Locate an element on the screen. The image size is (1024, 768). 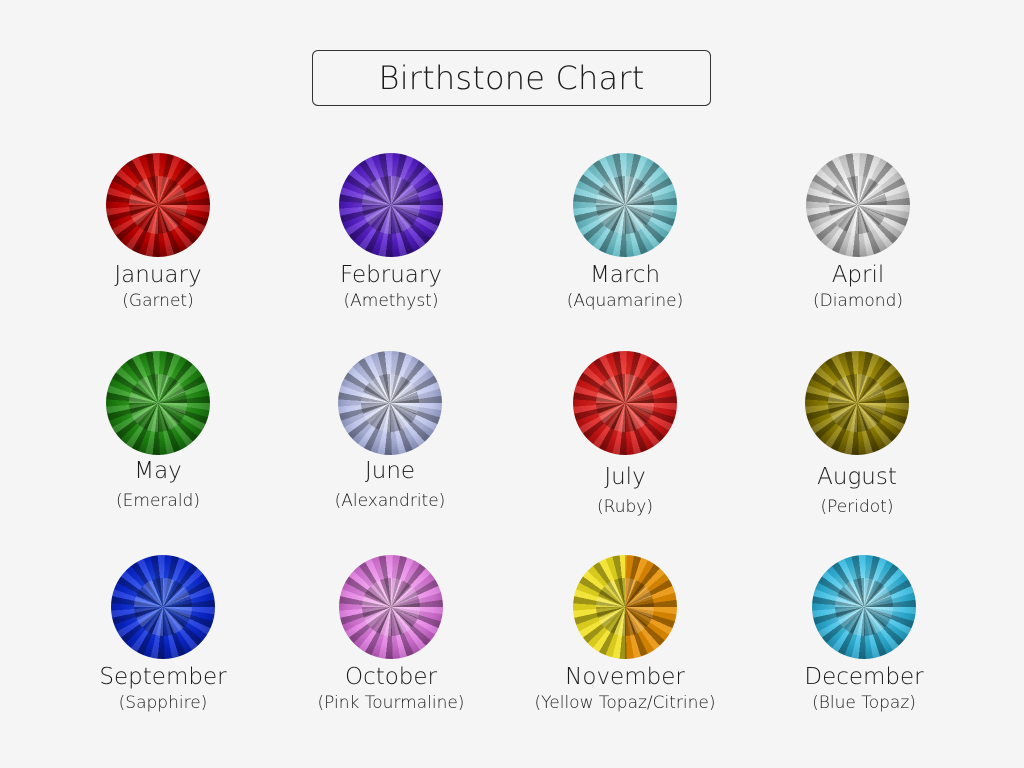
birthstone-july: July (Ruby) is located at coordinates (625, 435).